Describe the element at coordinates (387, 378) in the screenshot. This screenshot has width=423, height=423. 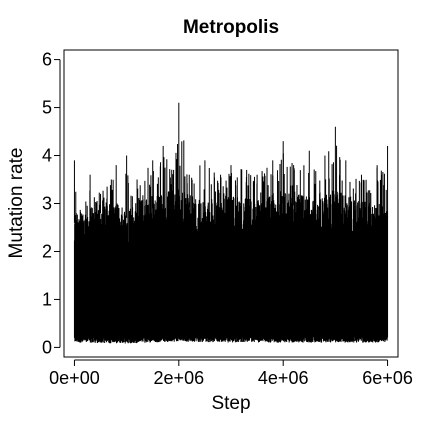
I see `x-tick-label: 6e+06` at that location.